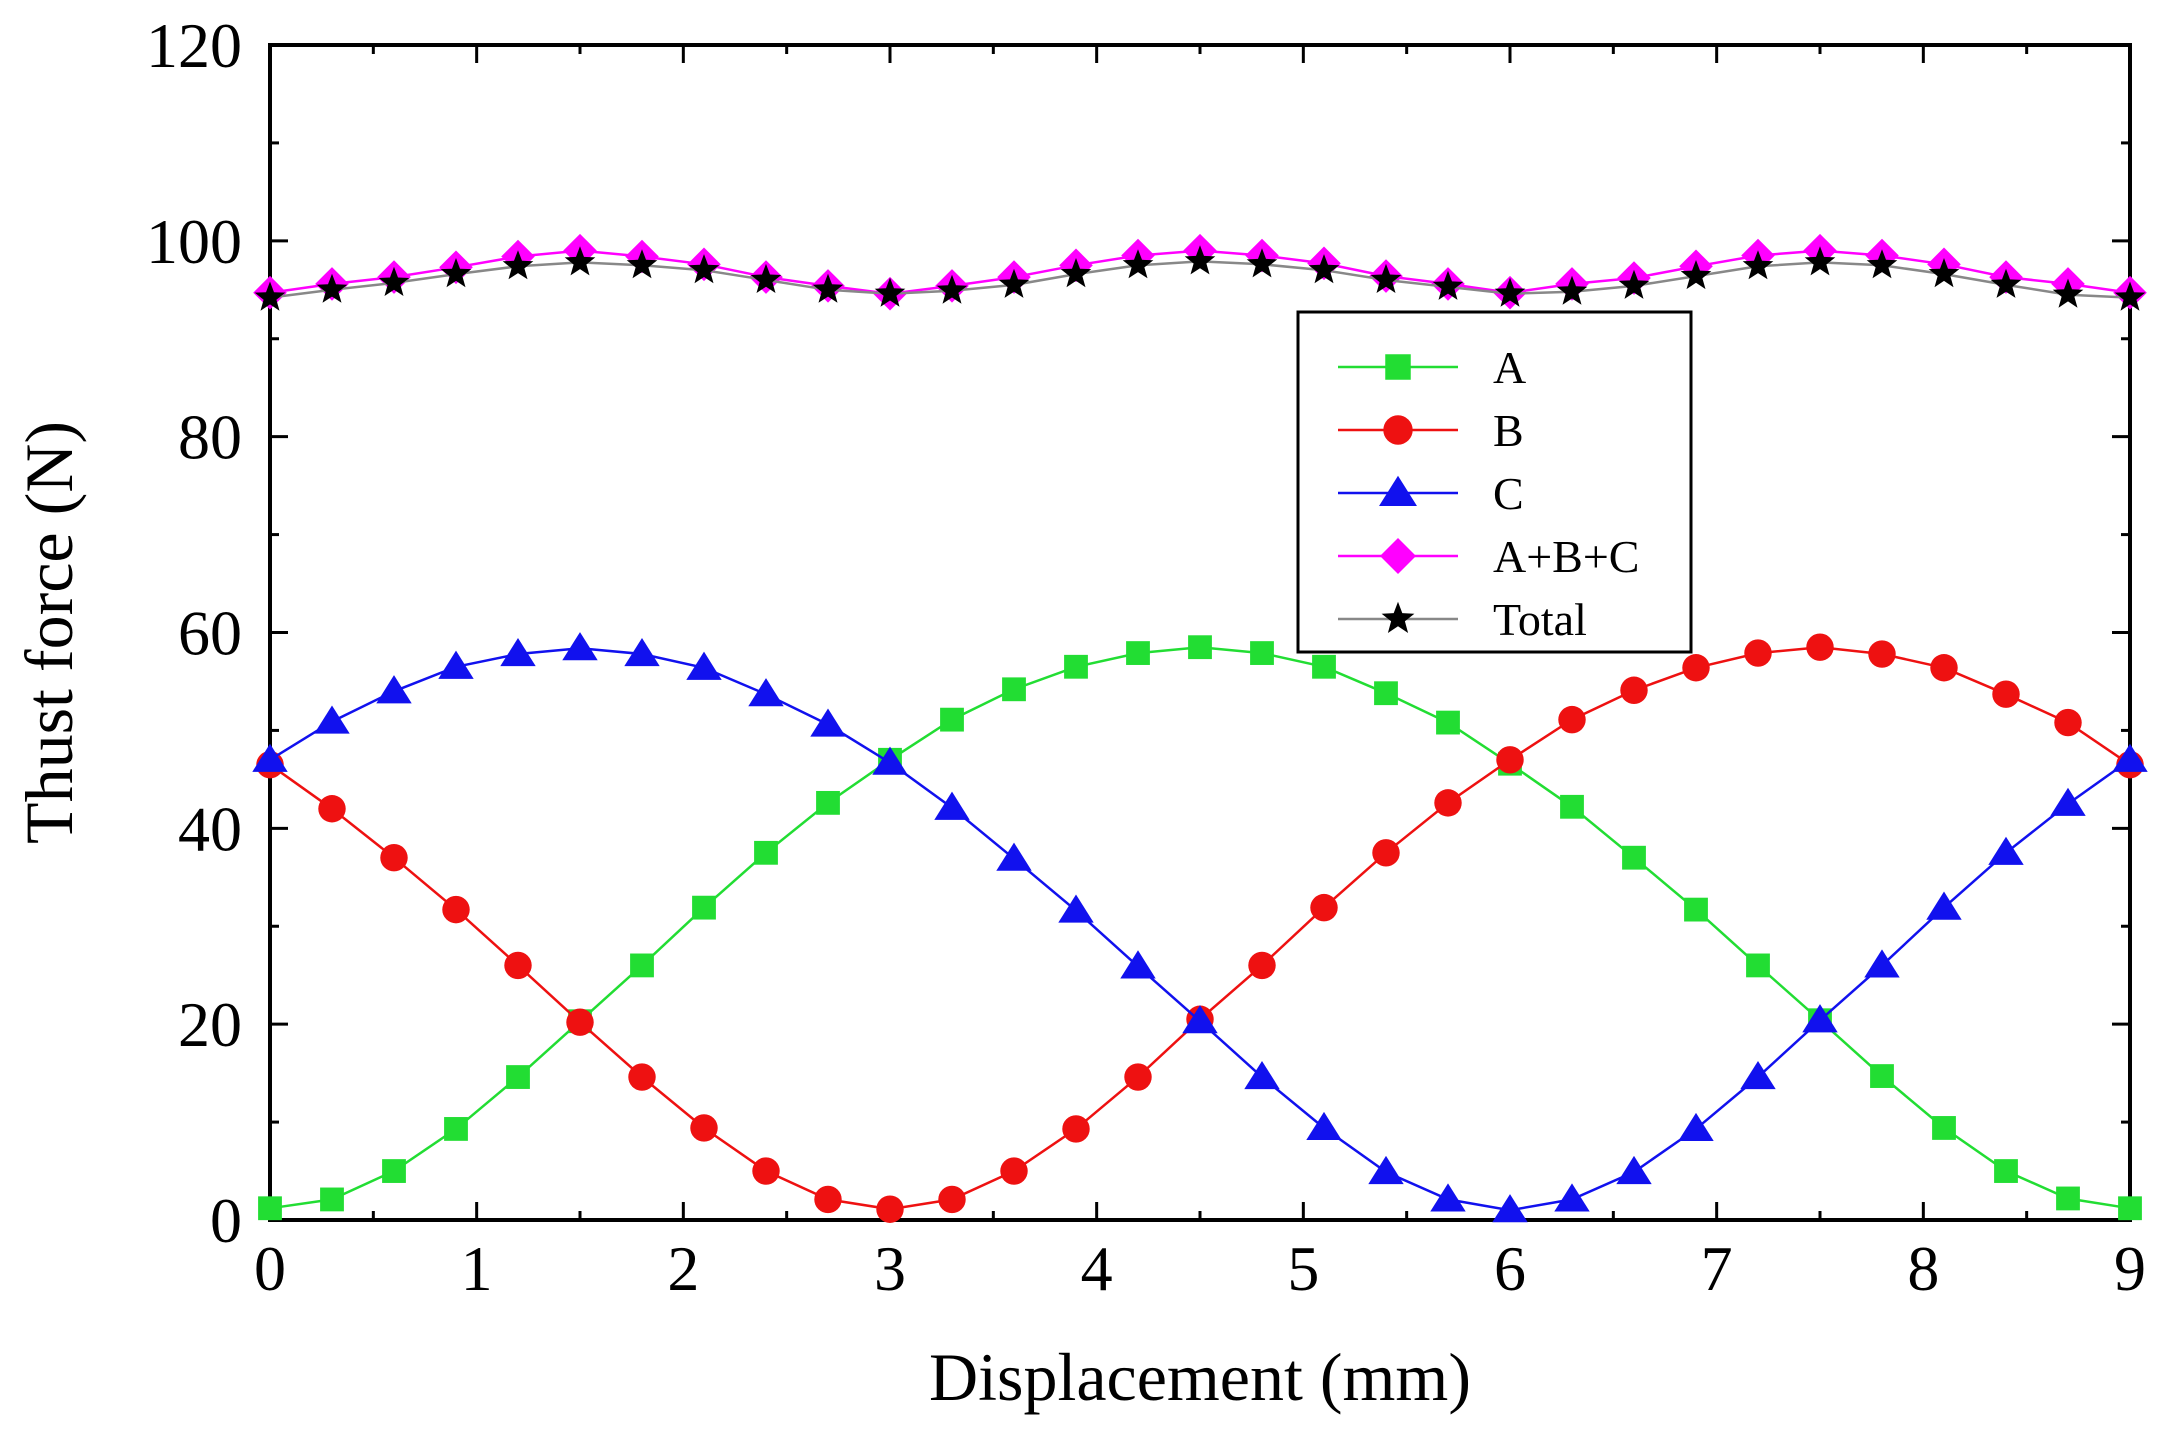 The height and width of the screenshot is (1452, 2159). Describe the element at coordinates (1509, 367) in the screenshot. I see `legend-label: A` at that location.